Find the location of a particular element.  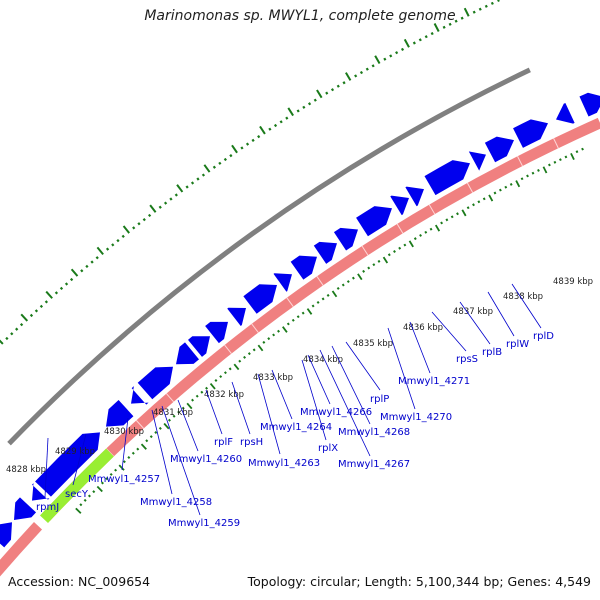

gene-label: rpmJ is located at coordinates (47, 507).